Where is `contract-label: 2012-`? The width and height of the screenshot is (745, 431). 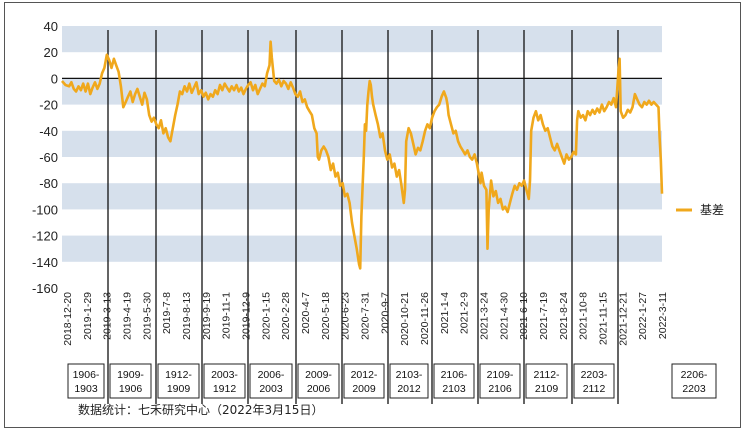 contract-label: 2012- is located at coordinates (364, 375).